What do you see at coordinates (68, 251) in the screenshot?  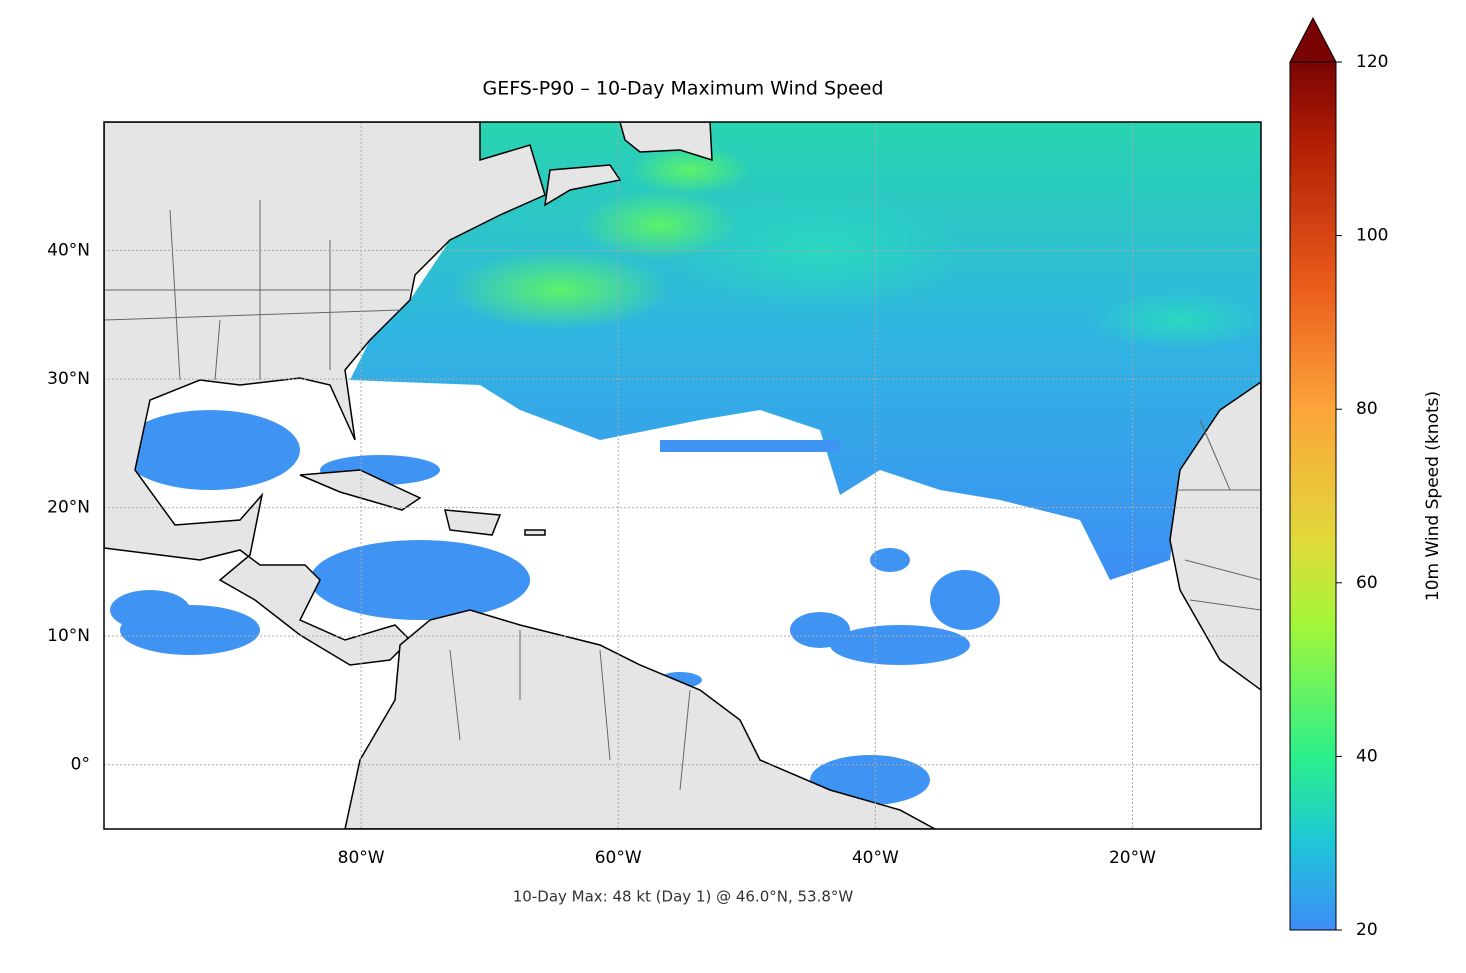 I see `y-tick-label: 40°N` at bounding box center [68, 251].